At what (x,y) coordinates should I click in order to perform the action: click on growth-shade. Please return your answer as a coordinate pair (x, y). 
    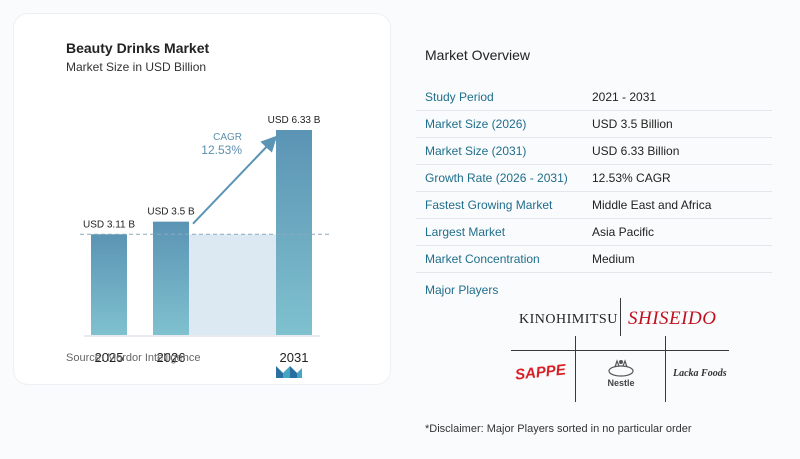
    Looking at the image, I should click on (232, 284).